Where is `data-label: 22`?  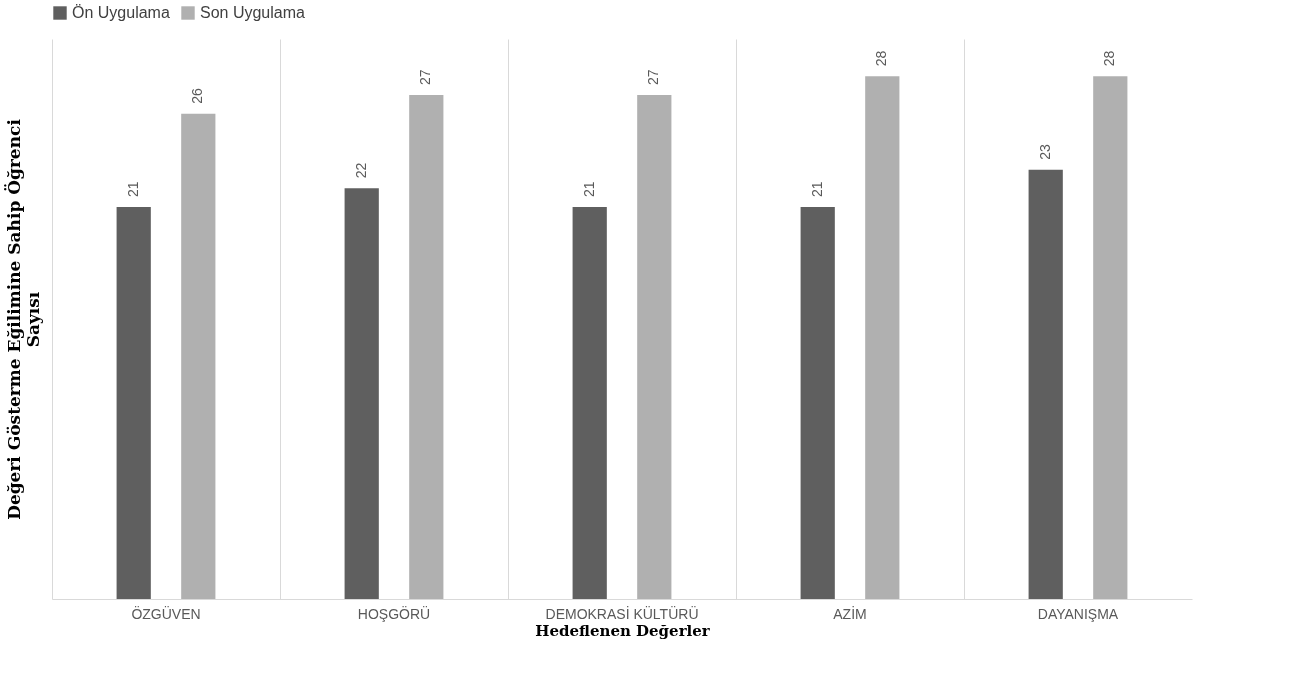
data-label: 22 is located at coordinates (360, 170).